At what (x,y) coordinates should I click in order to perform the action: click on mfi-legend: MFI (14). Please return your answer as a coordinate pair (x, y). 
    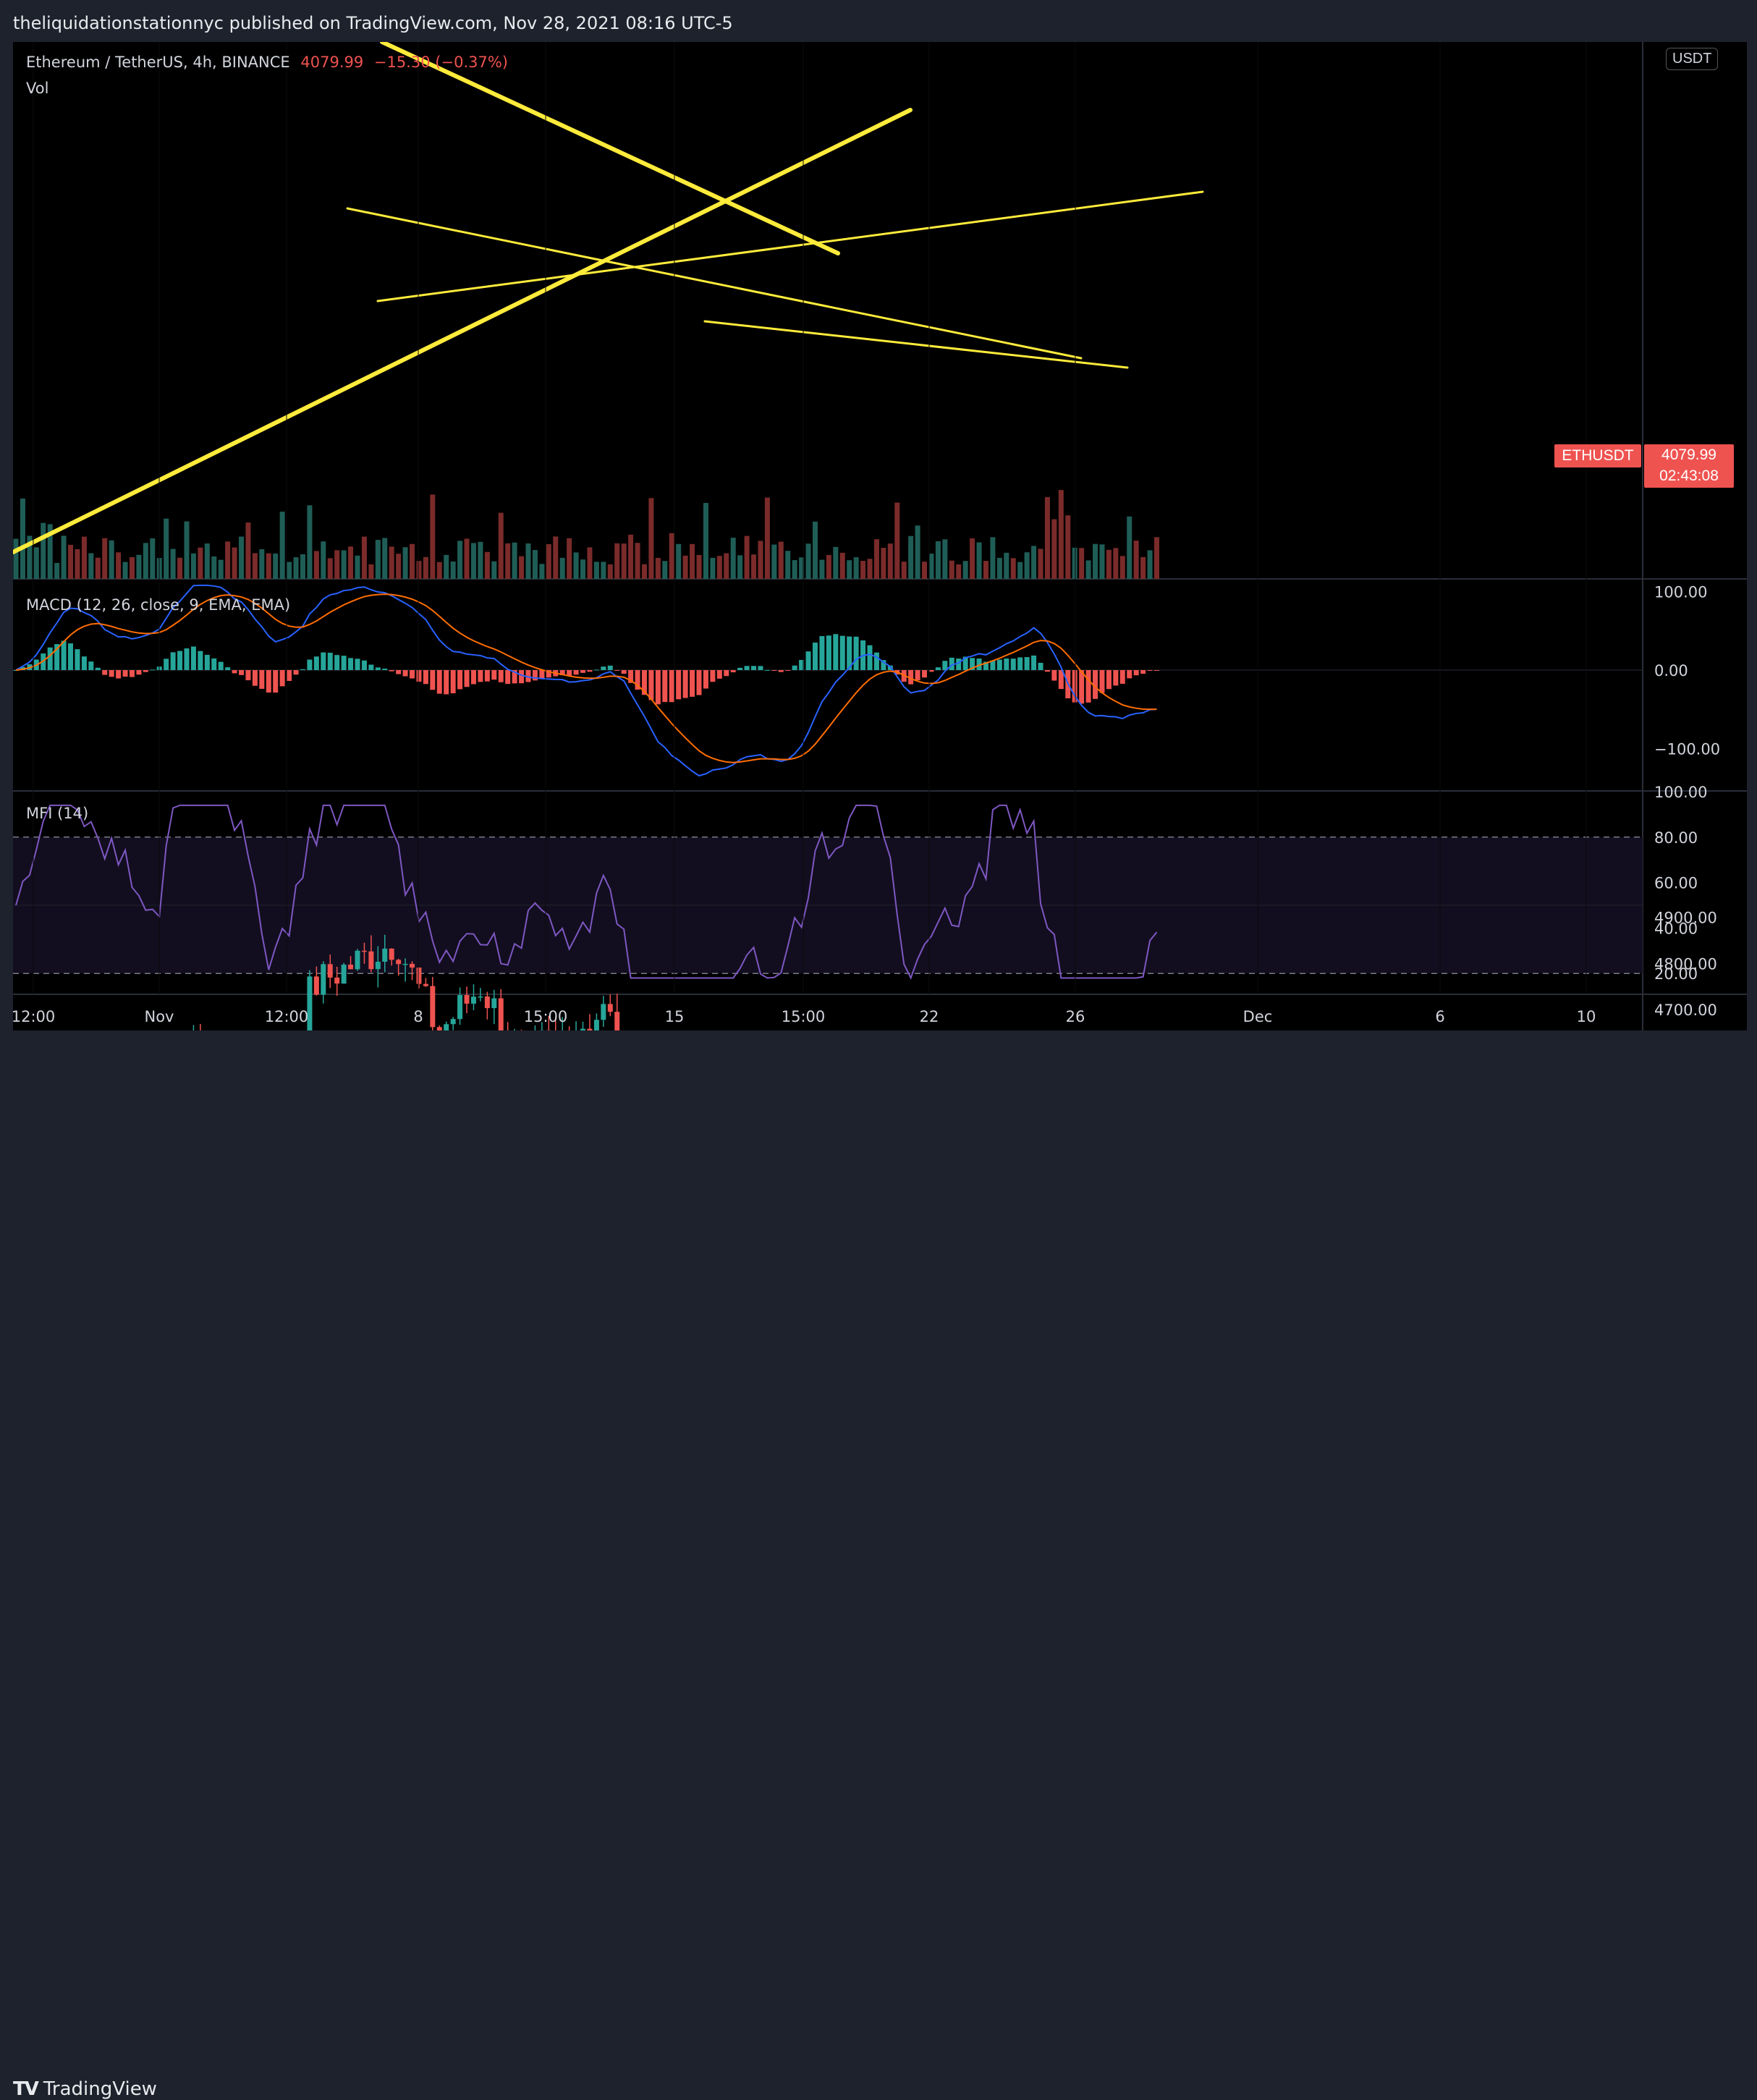
    Looking at the image, I should click on (57, 814).